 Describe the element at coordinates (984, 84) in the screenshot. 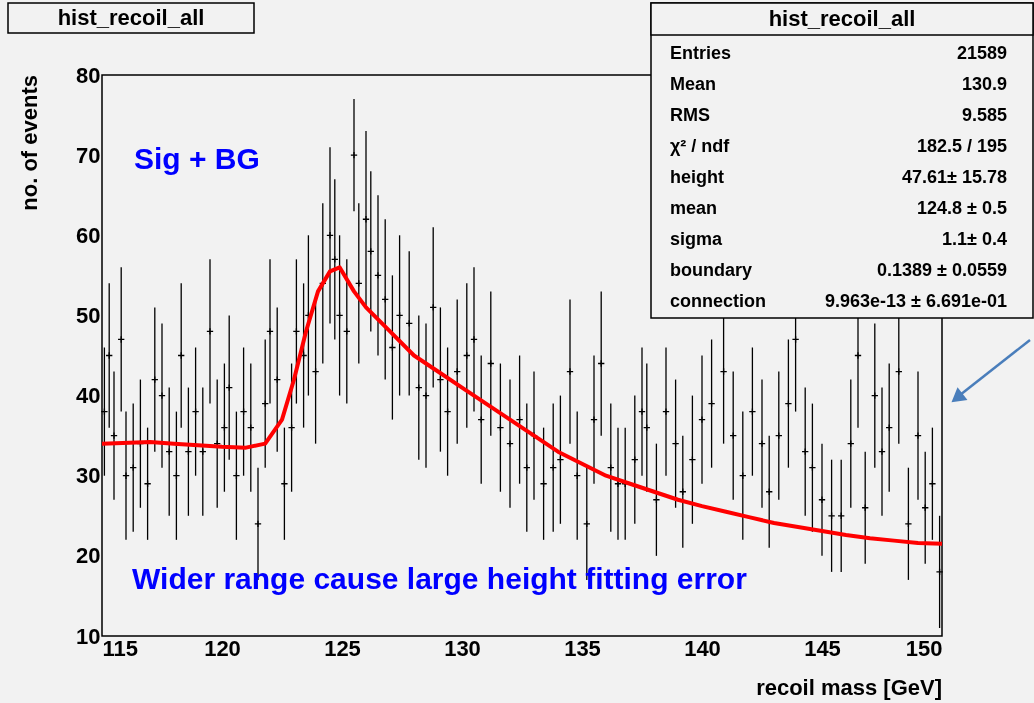

I see `text: 130.9` at that location.